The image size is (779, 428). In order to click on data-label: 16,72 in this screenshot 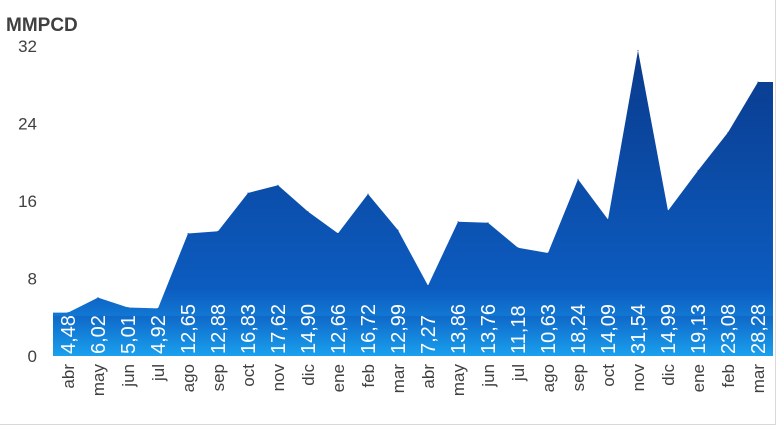, I will do `click(369, 329)`.